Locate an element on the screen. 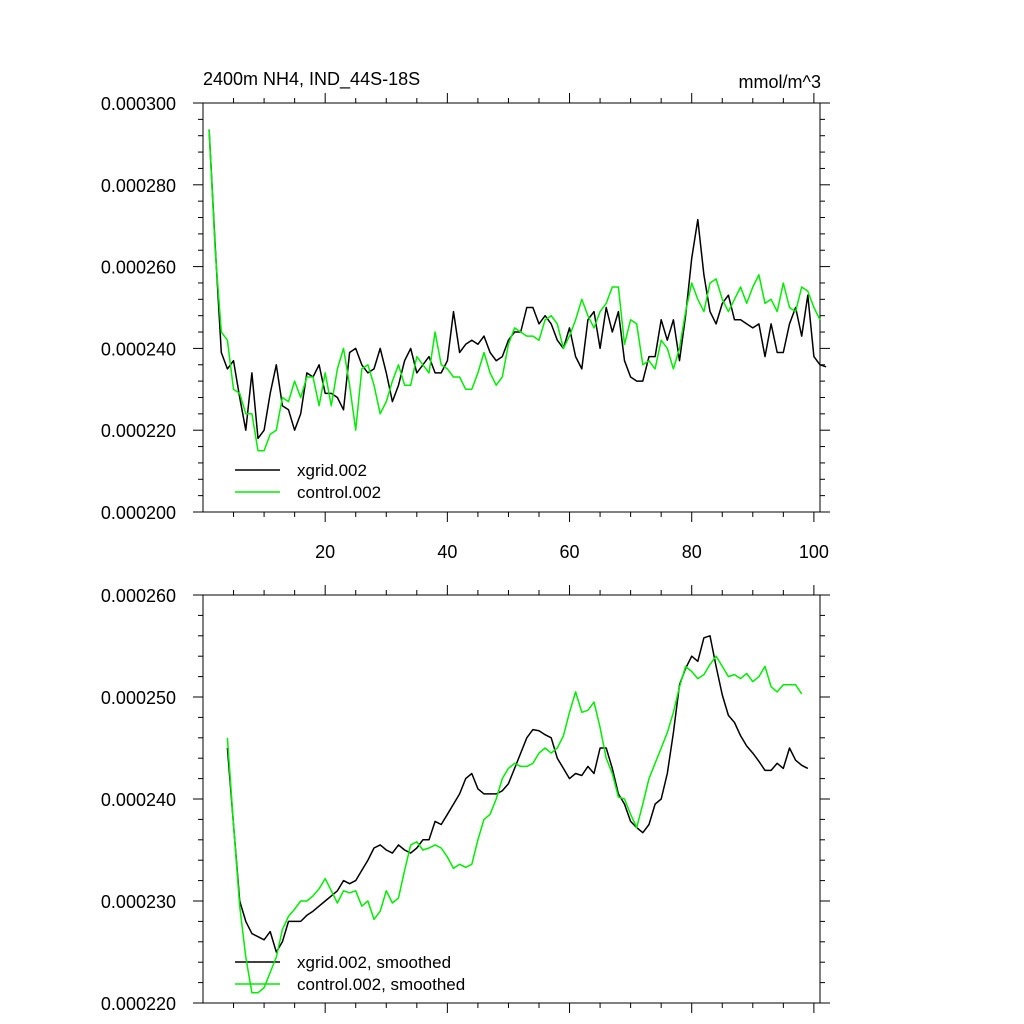  x-tick-label: 60 is located at coordinates (570, 552).